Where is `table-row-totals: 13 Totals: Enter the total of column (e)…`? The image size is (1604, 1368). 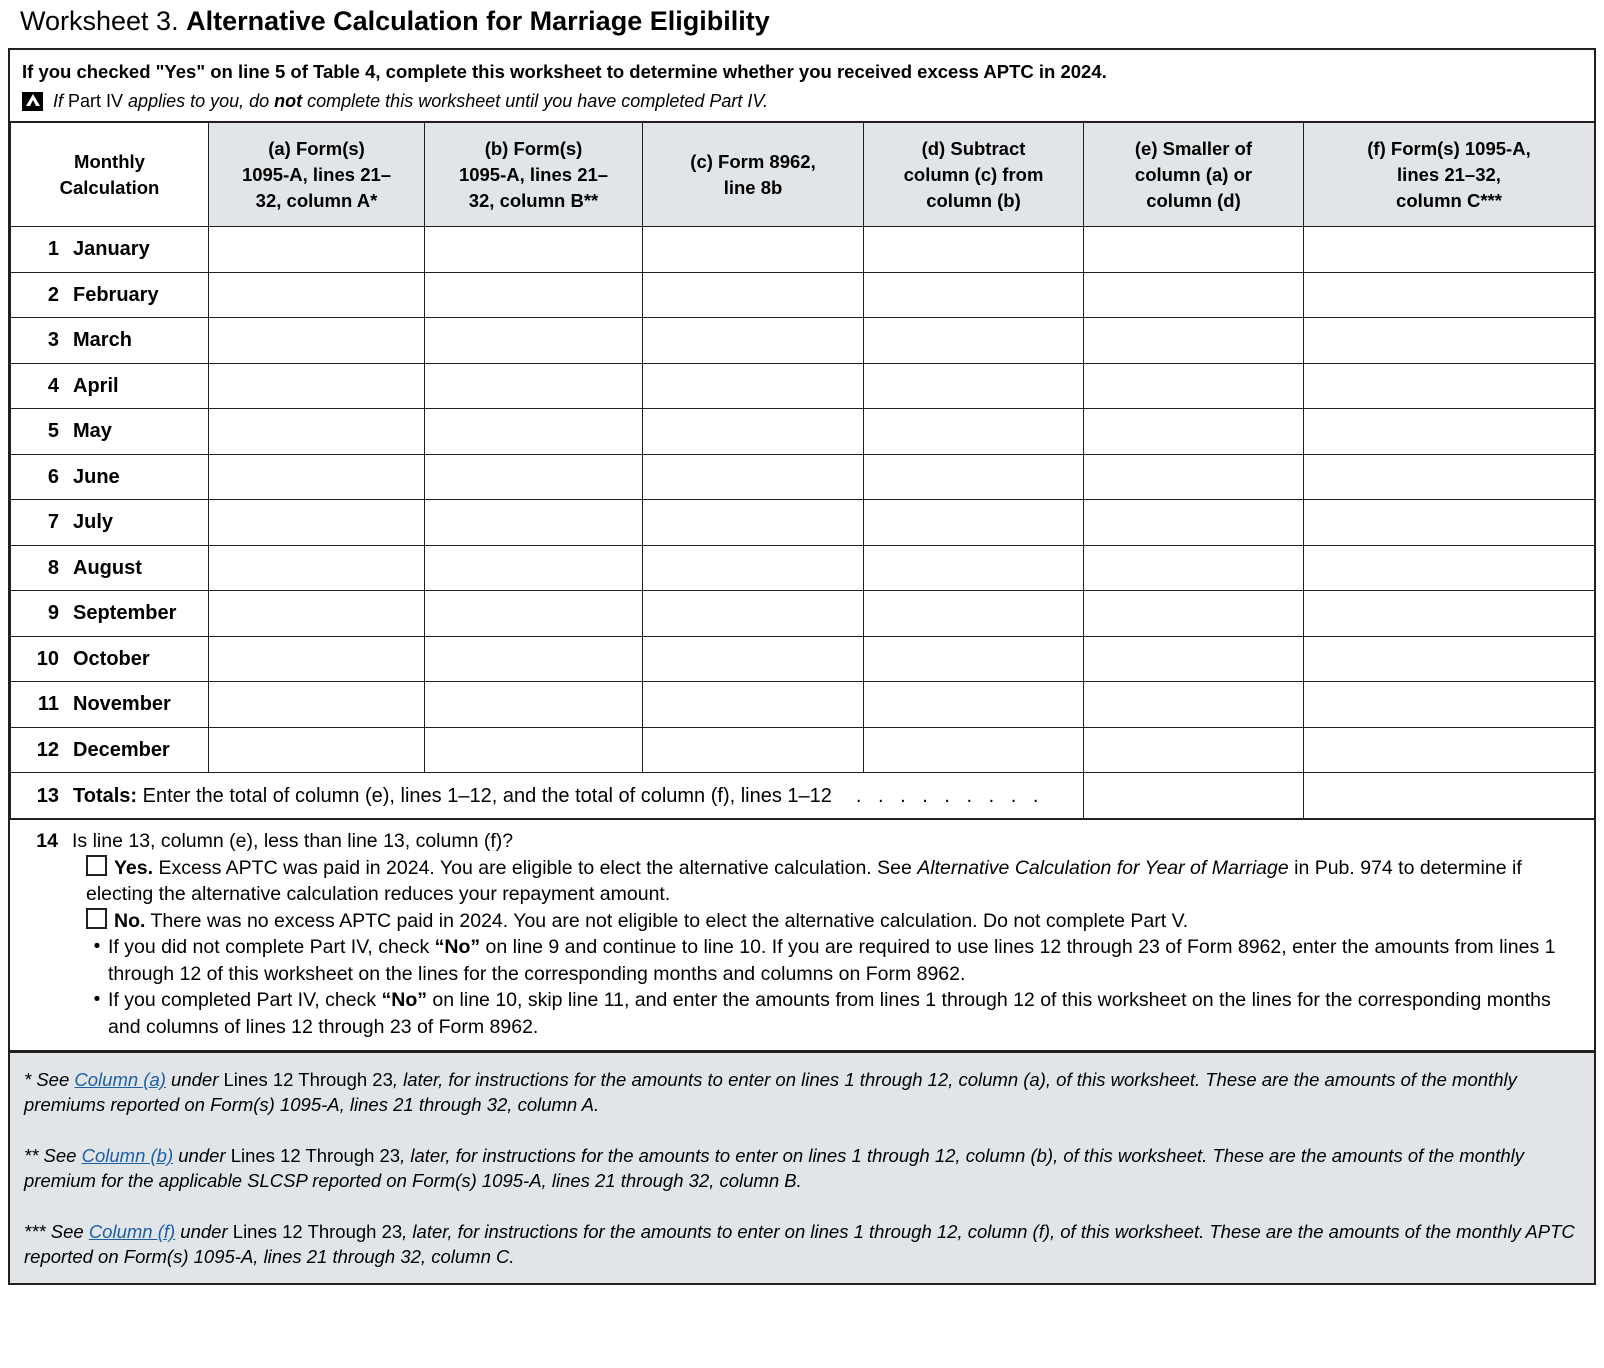 table-row-totals: 13 Totals: Enter the total of column (e)… is located at coordinates (802, 795).